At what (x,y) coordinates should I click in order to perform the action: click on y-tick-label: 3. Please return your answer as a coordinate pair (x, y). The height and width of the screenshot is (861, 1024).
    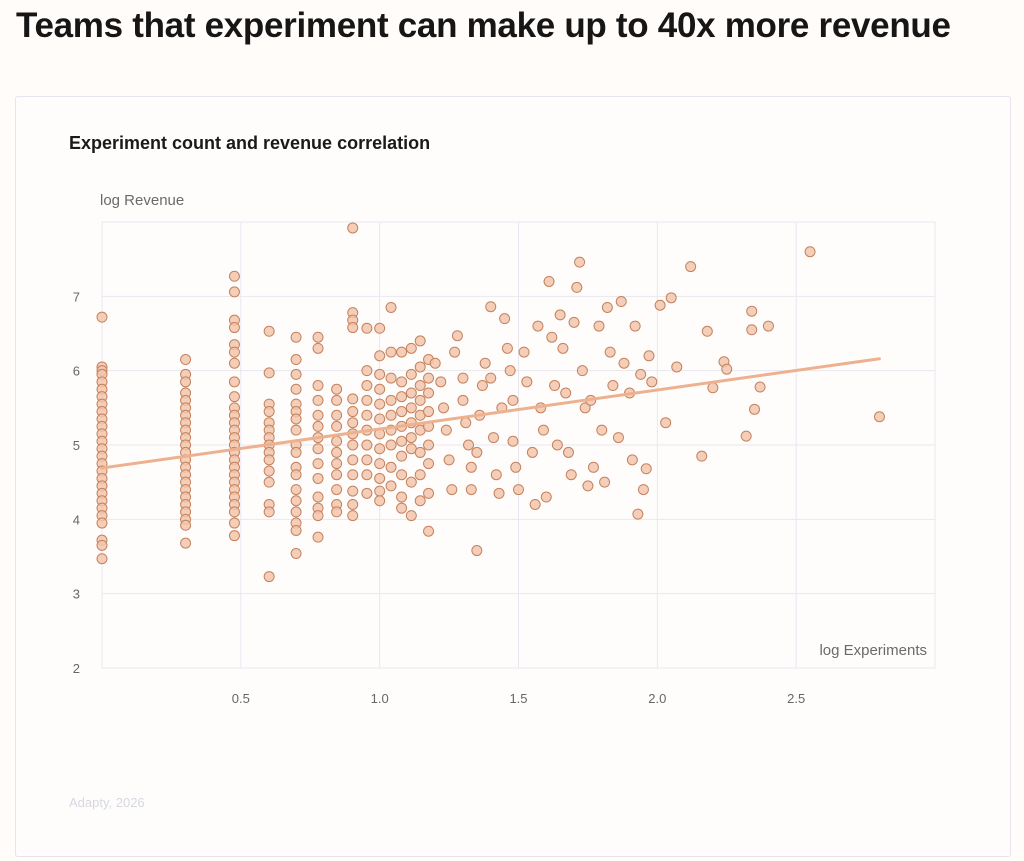
    Looking at the image, I should click on (76, 594).